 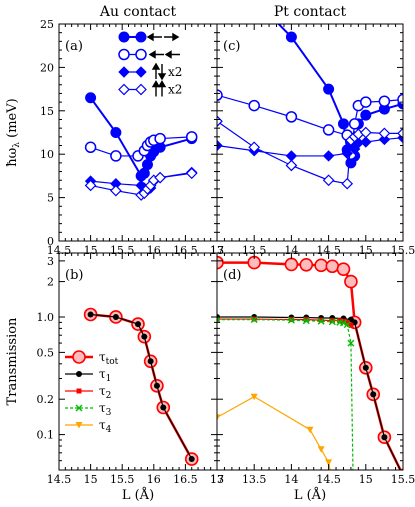 I want to click on x-tick-label: 16, so click(x=154, y=479).